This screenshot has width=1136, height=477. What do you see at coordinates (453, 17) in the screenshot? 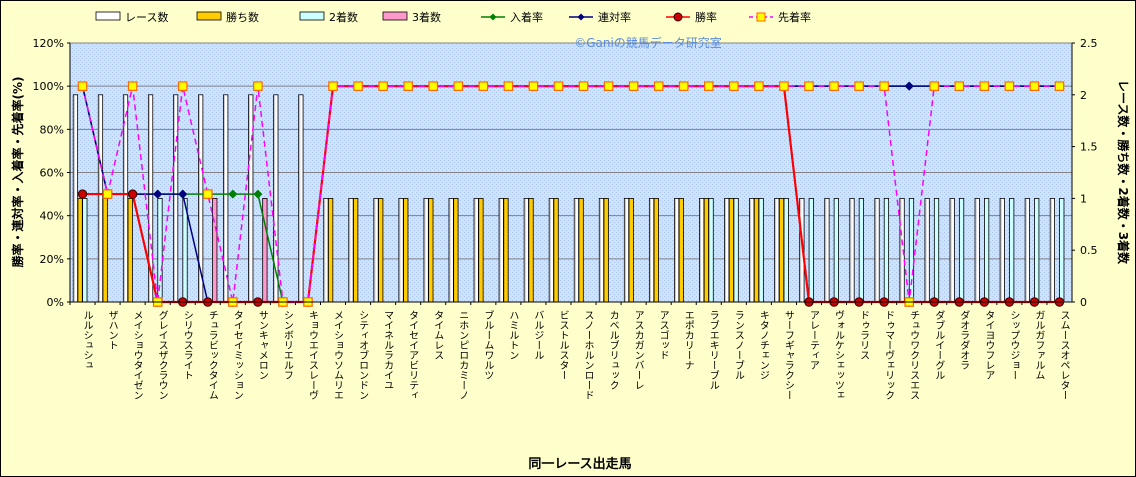
I see `legend: レース数 勝ち数 2着数 3着数 入着率 連対率 勝率 先着率` at bounding box center [453, 17].